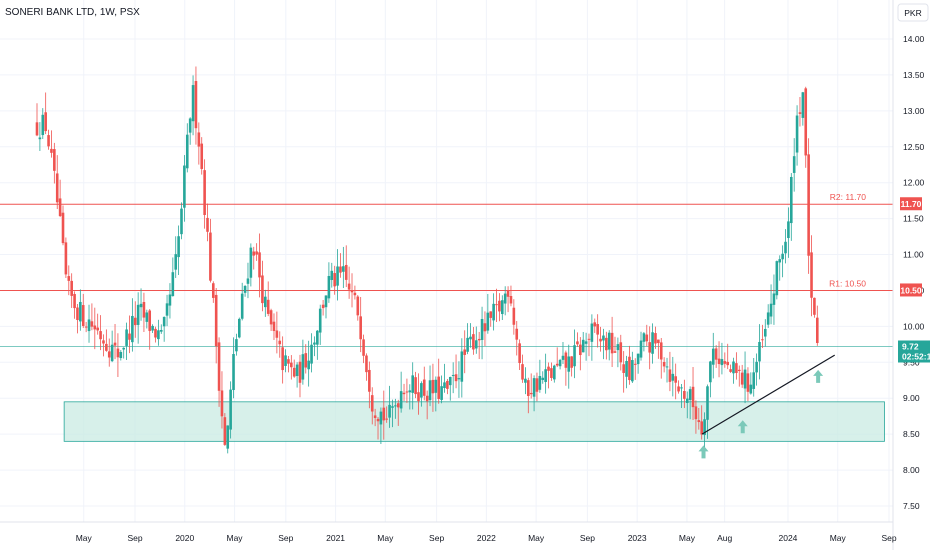 This screenshot has height=550, width=932. I want to click on resistance-label: R1: 10.50, so click(847, 283).